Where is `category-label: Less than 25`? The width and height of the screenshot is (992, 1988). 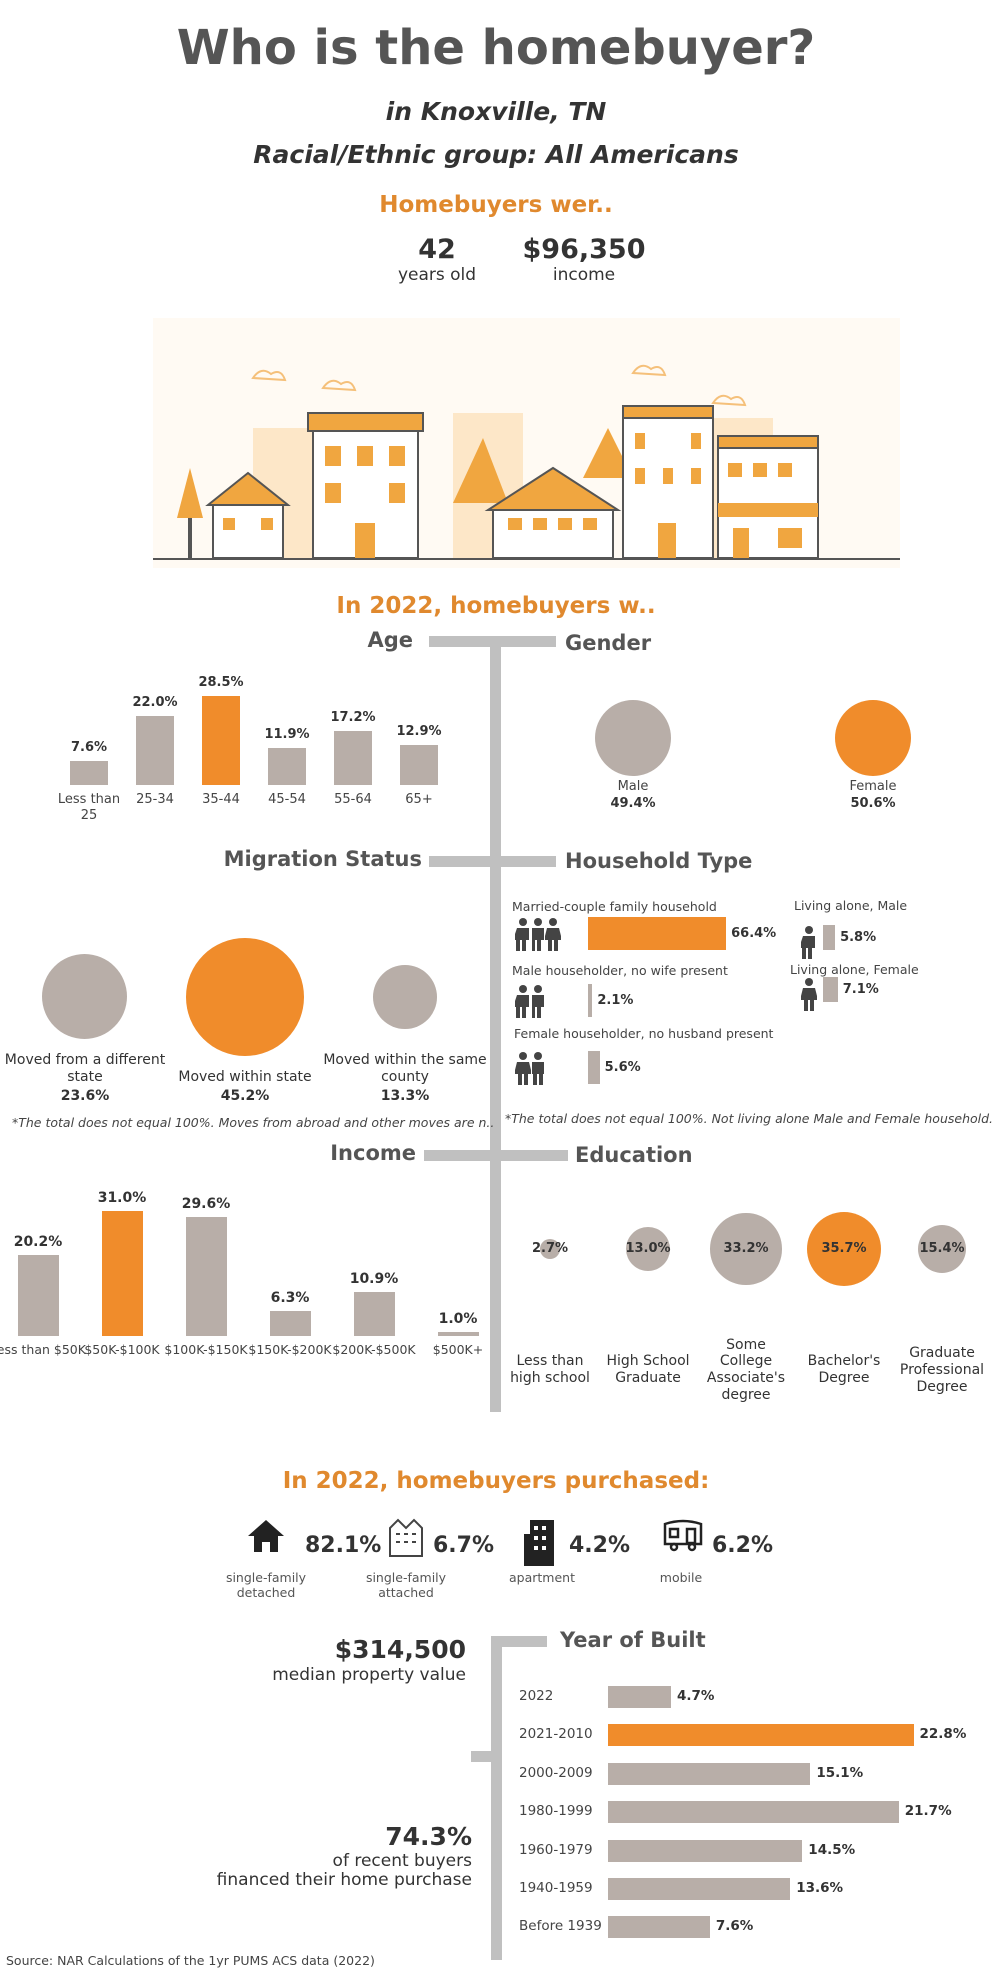
category-label: Less than 25 is located at coordinates (89, 807).